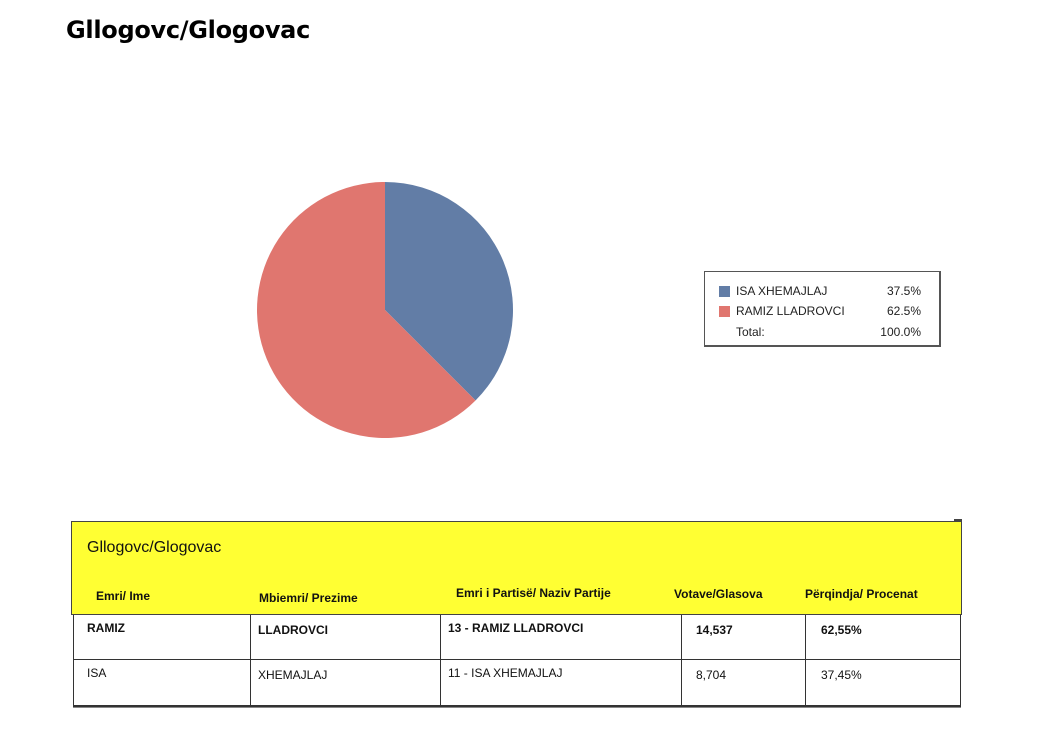 The image size is (1048, 744). I want to click on legend-item-ramiz: RAMIZ LLADROVCI 62.5%, so click(820, 311).